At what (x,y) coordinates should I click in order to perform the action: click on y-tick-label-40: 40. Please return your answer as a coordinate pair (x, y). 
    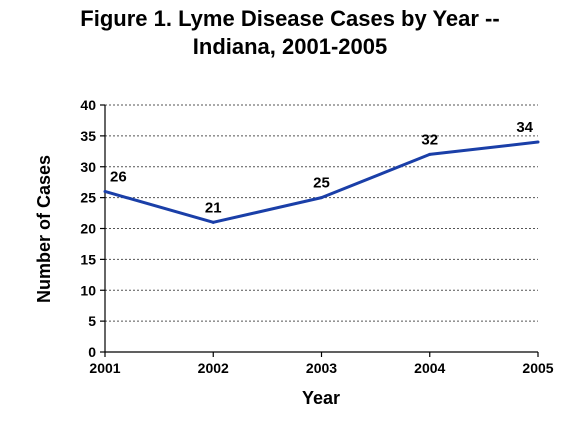
    Looking at the image, I should click on (88, 105).